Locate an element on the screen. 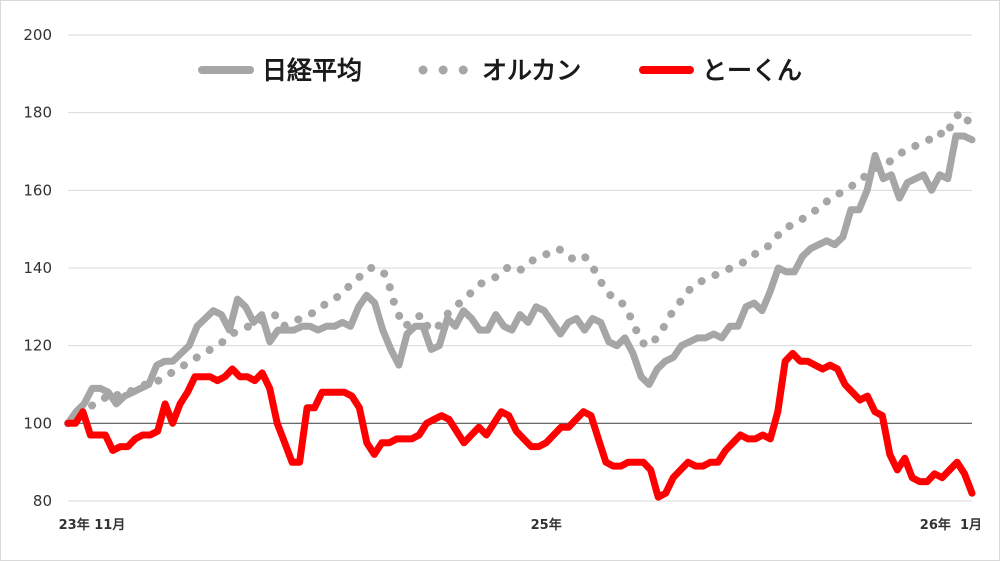  y-tick-label: 160 is located at coordinates (37, 190).